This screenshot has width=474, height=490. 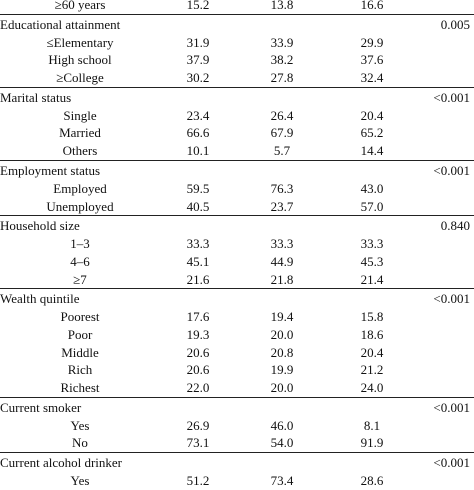 I want to click on value-group-2: 21.4, so click(x=372, y=279).